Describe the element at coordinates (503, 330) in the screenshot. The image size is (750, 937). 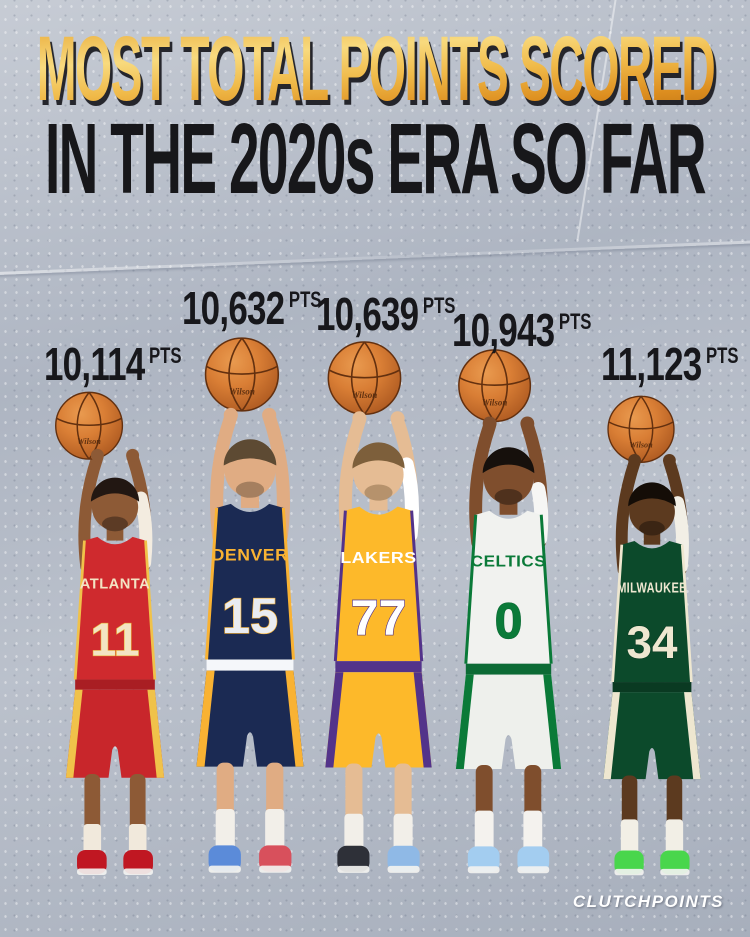
I see `points-value: 10,943` at that location.